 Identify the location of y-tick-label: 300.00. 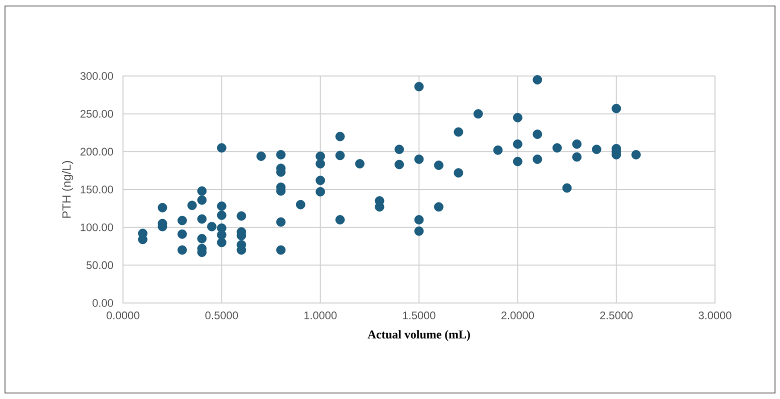
(97, 76).